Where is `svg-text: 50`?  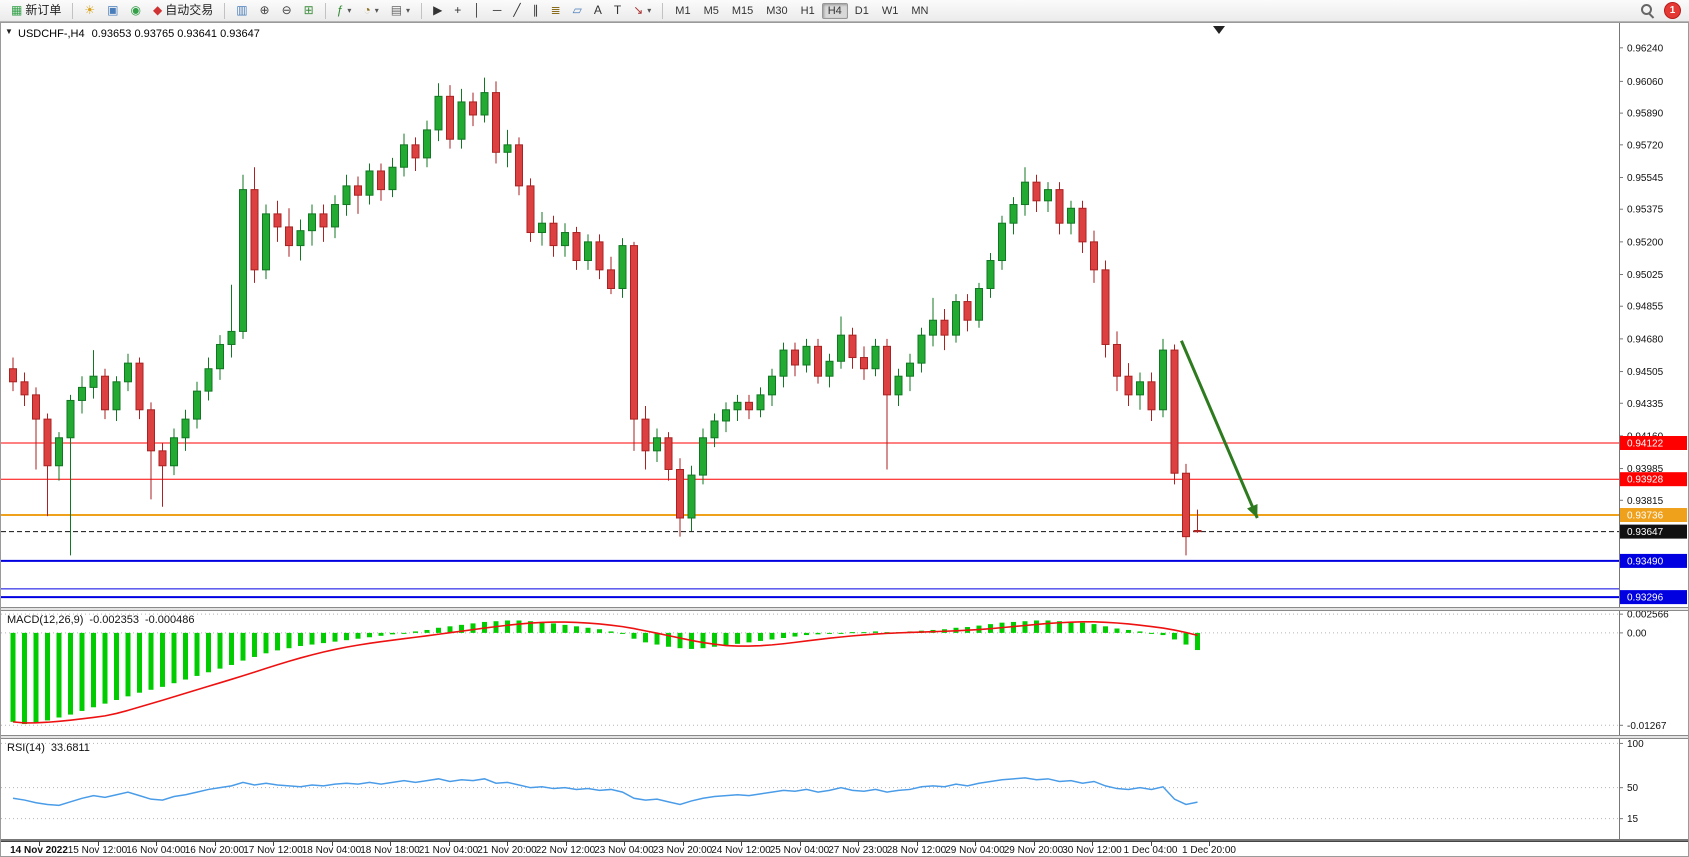 svg-text: 50 is located at coordinates (1633, 788).